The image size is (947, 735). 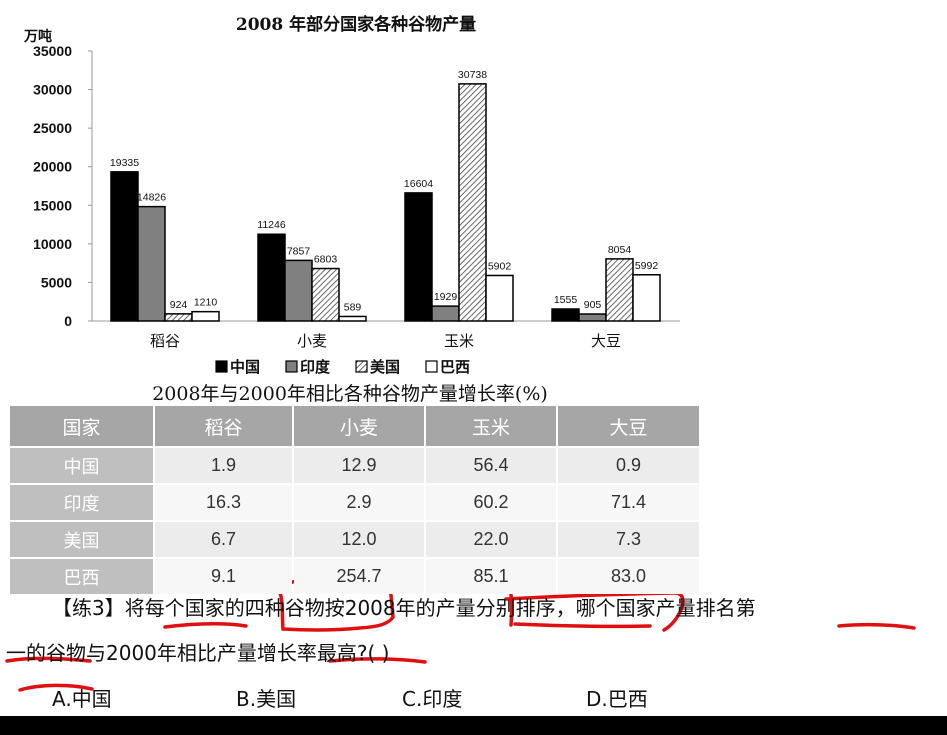 I want to click on bar-印度-小麦, so click(x=298, y=290).